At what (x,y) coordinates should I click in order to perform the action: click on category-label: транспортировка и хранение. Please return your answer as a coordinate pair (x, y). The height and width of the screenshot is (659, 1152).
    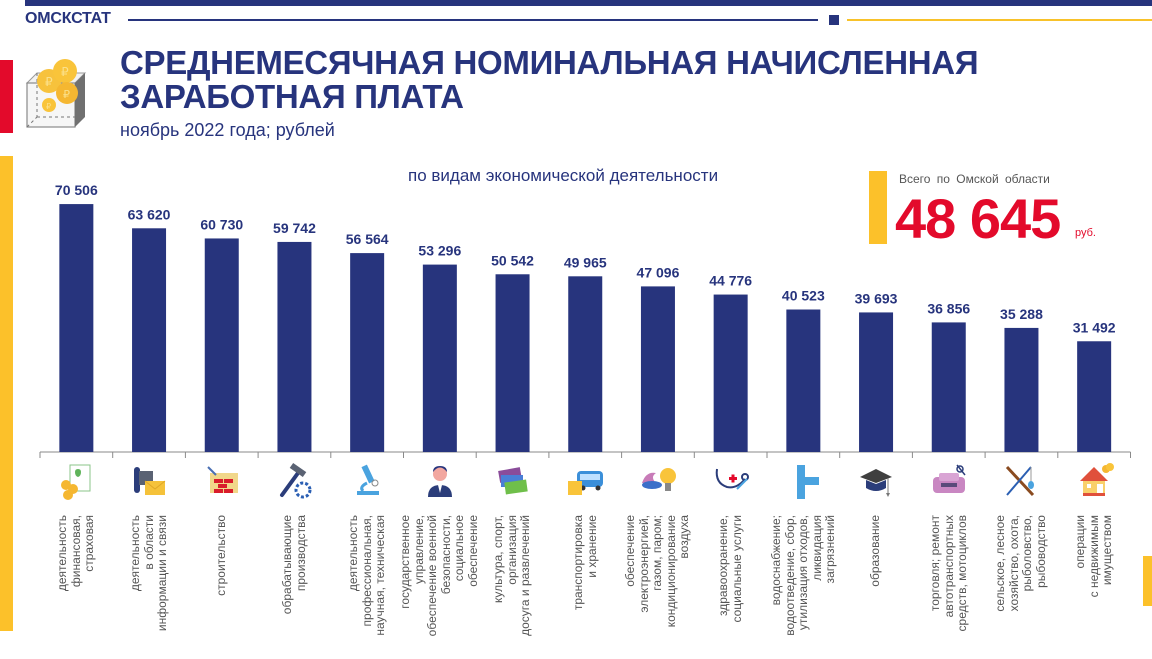
    Looking at the image, I should click on (584, 563).